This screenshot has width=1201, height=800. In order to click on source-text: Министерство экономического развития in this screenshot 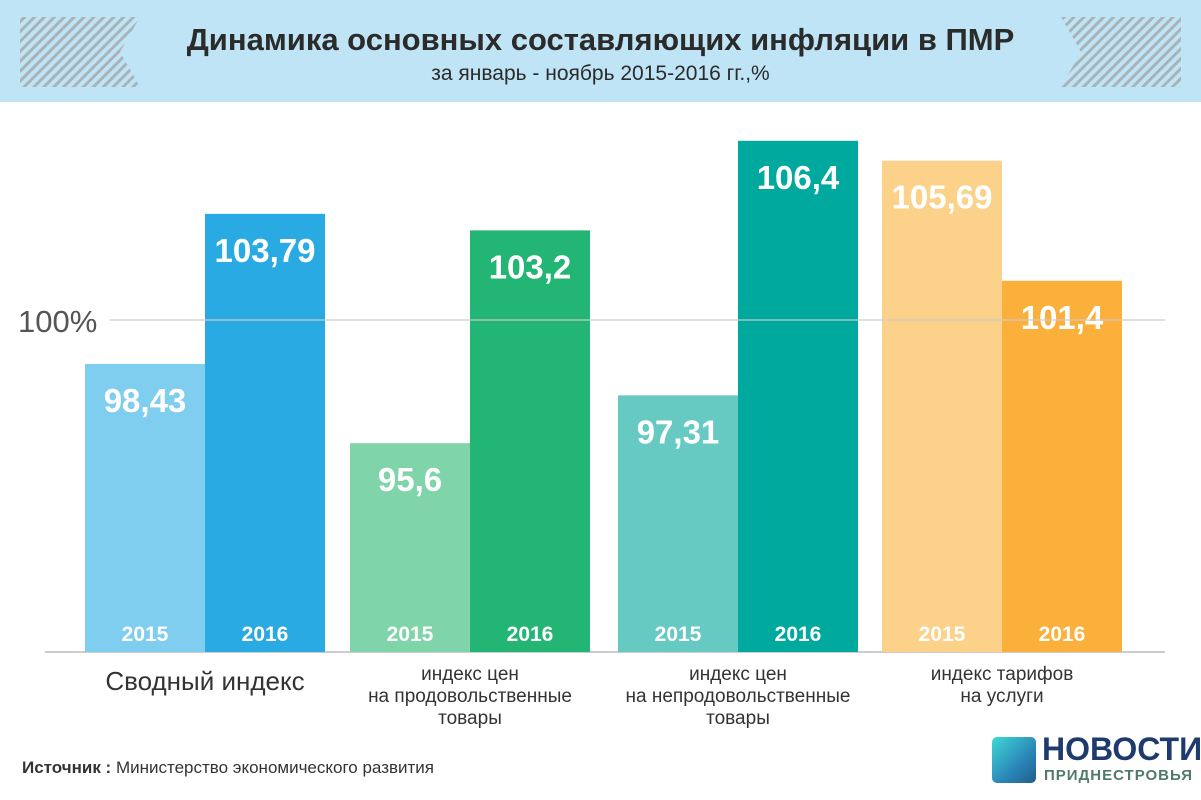, I will do `click(273, 767)`.